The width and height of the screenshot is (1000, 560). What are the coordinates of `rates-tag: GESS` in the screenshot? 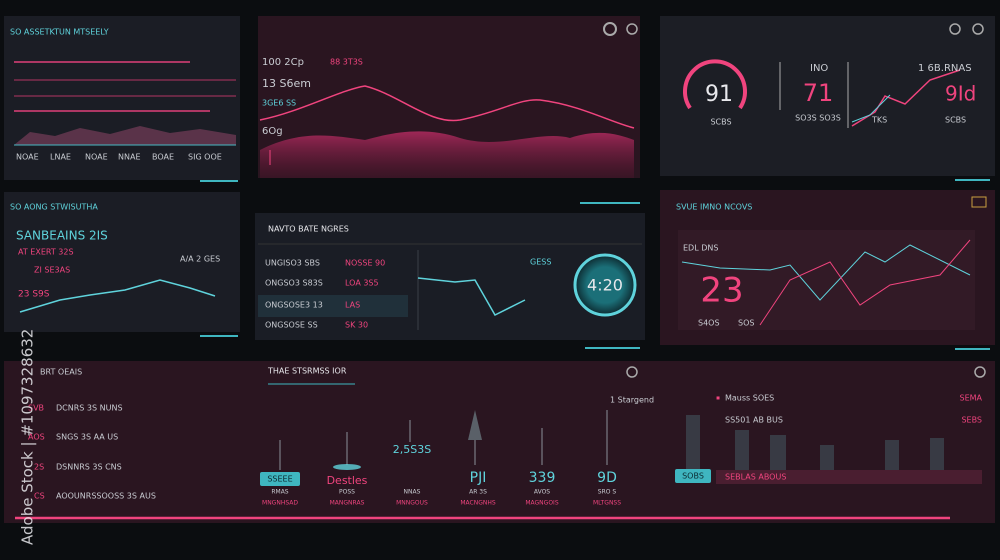 It's located at (540, 262).